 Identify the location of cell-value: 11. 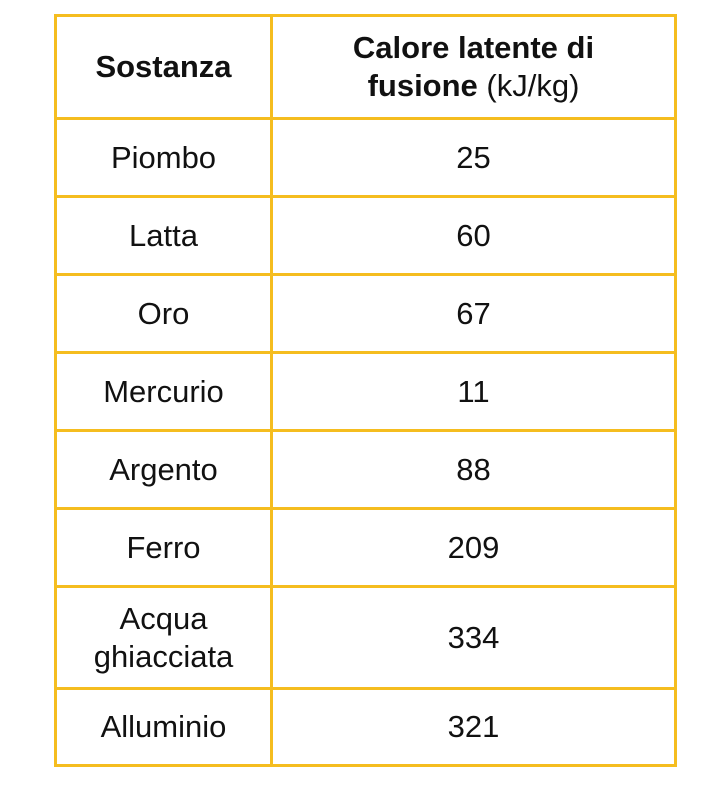
(473, 391).